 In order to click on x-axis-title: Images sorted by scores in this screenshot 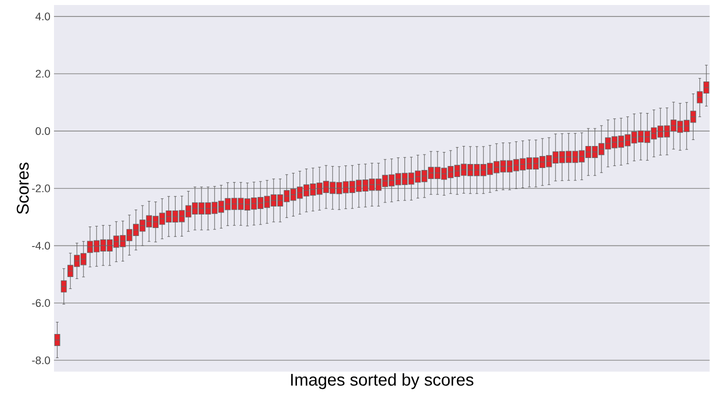, I will do `click(382, 381)`.